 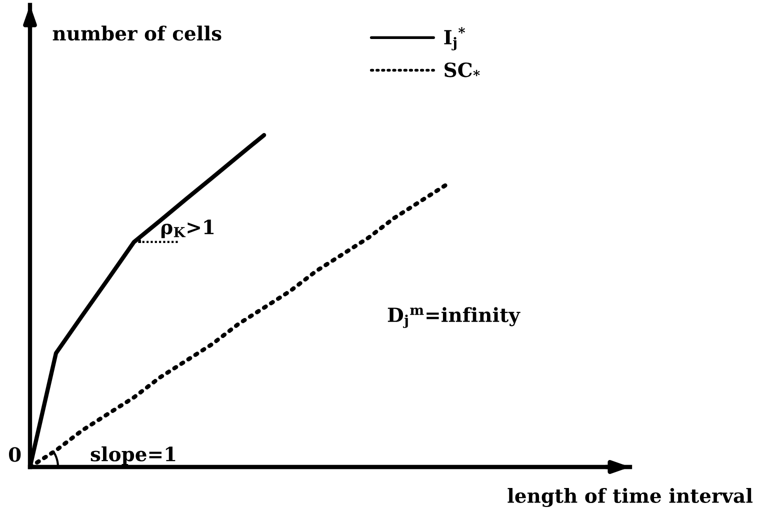 I want to click on legend-label: SC$_{*}$, so click(x=462, y=70).